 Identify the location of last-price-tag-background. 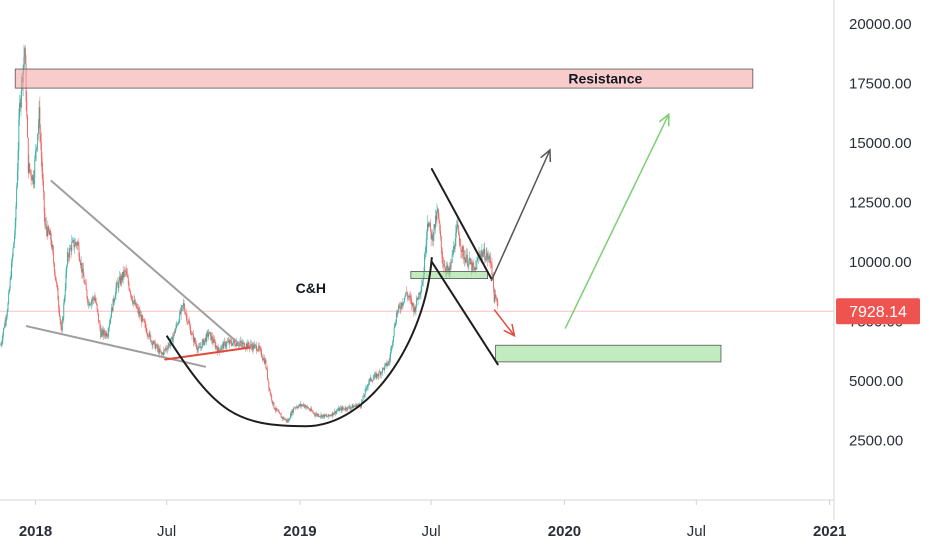
(878, 311).